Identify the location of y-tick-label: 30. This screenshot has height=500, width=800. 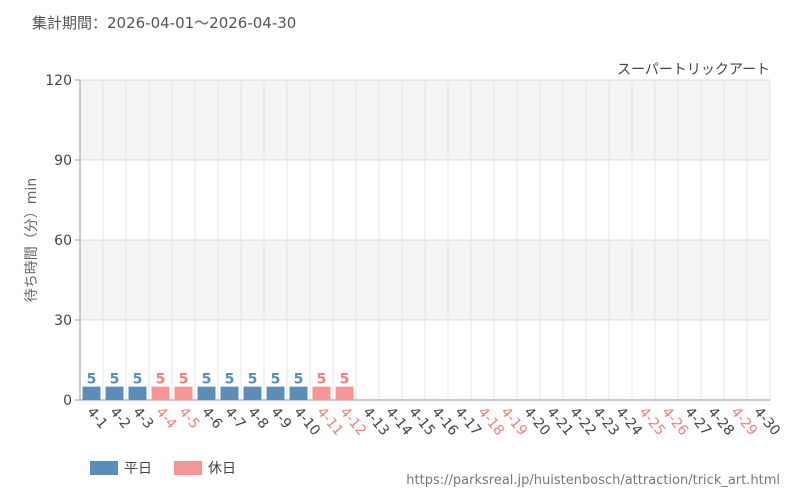
(63, 321).